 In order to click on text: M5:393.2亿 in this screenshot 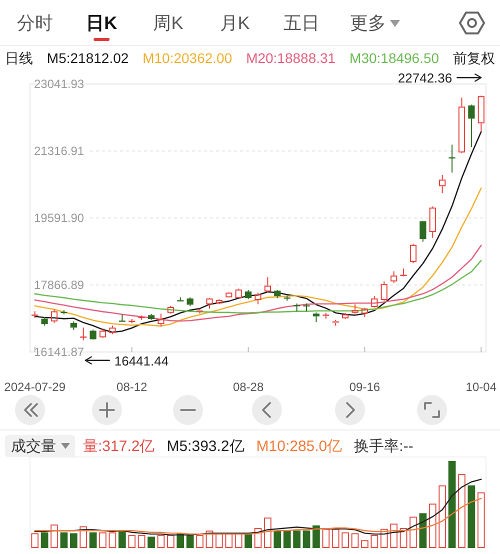, I will do `click(205, 446)`.